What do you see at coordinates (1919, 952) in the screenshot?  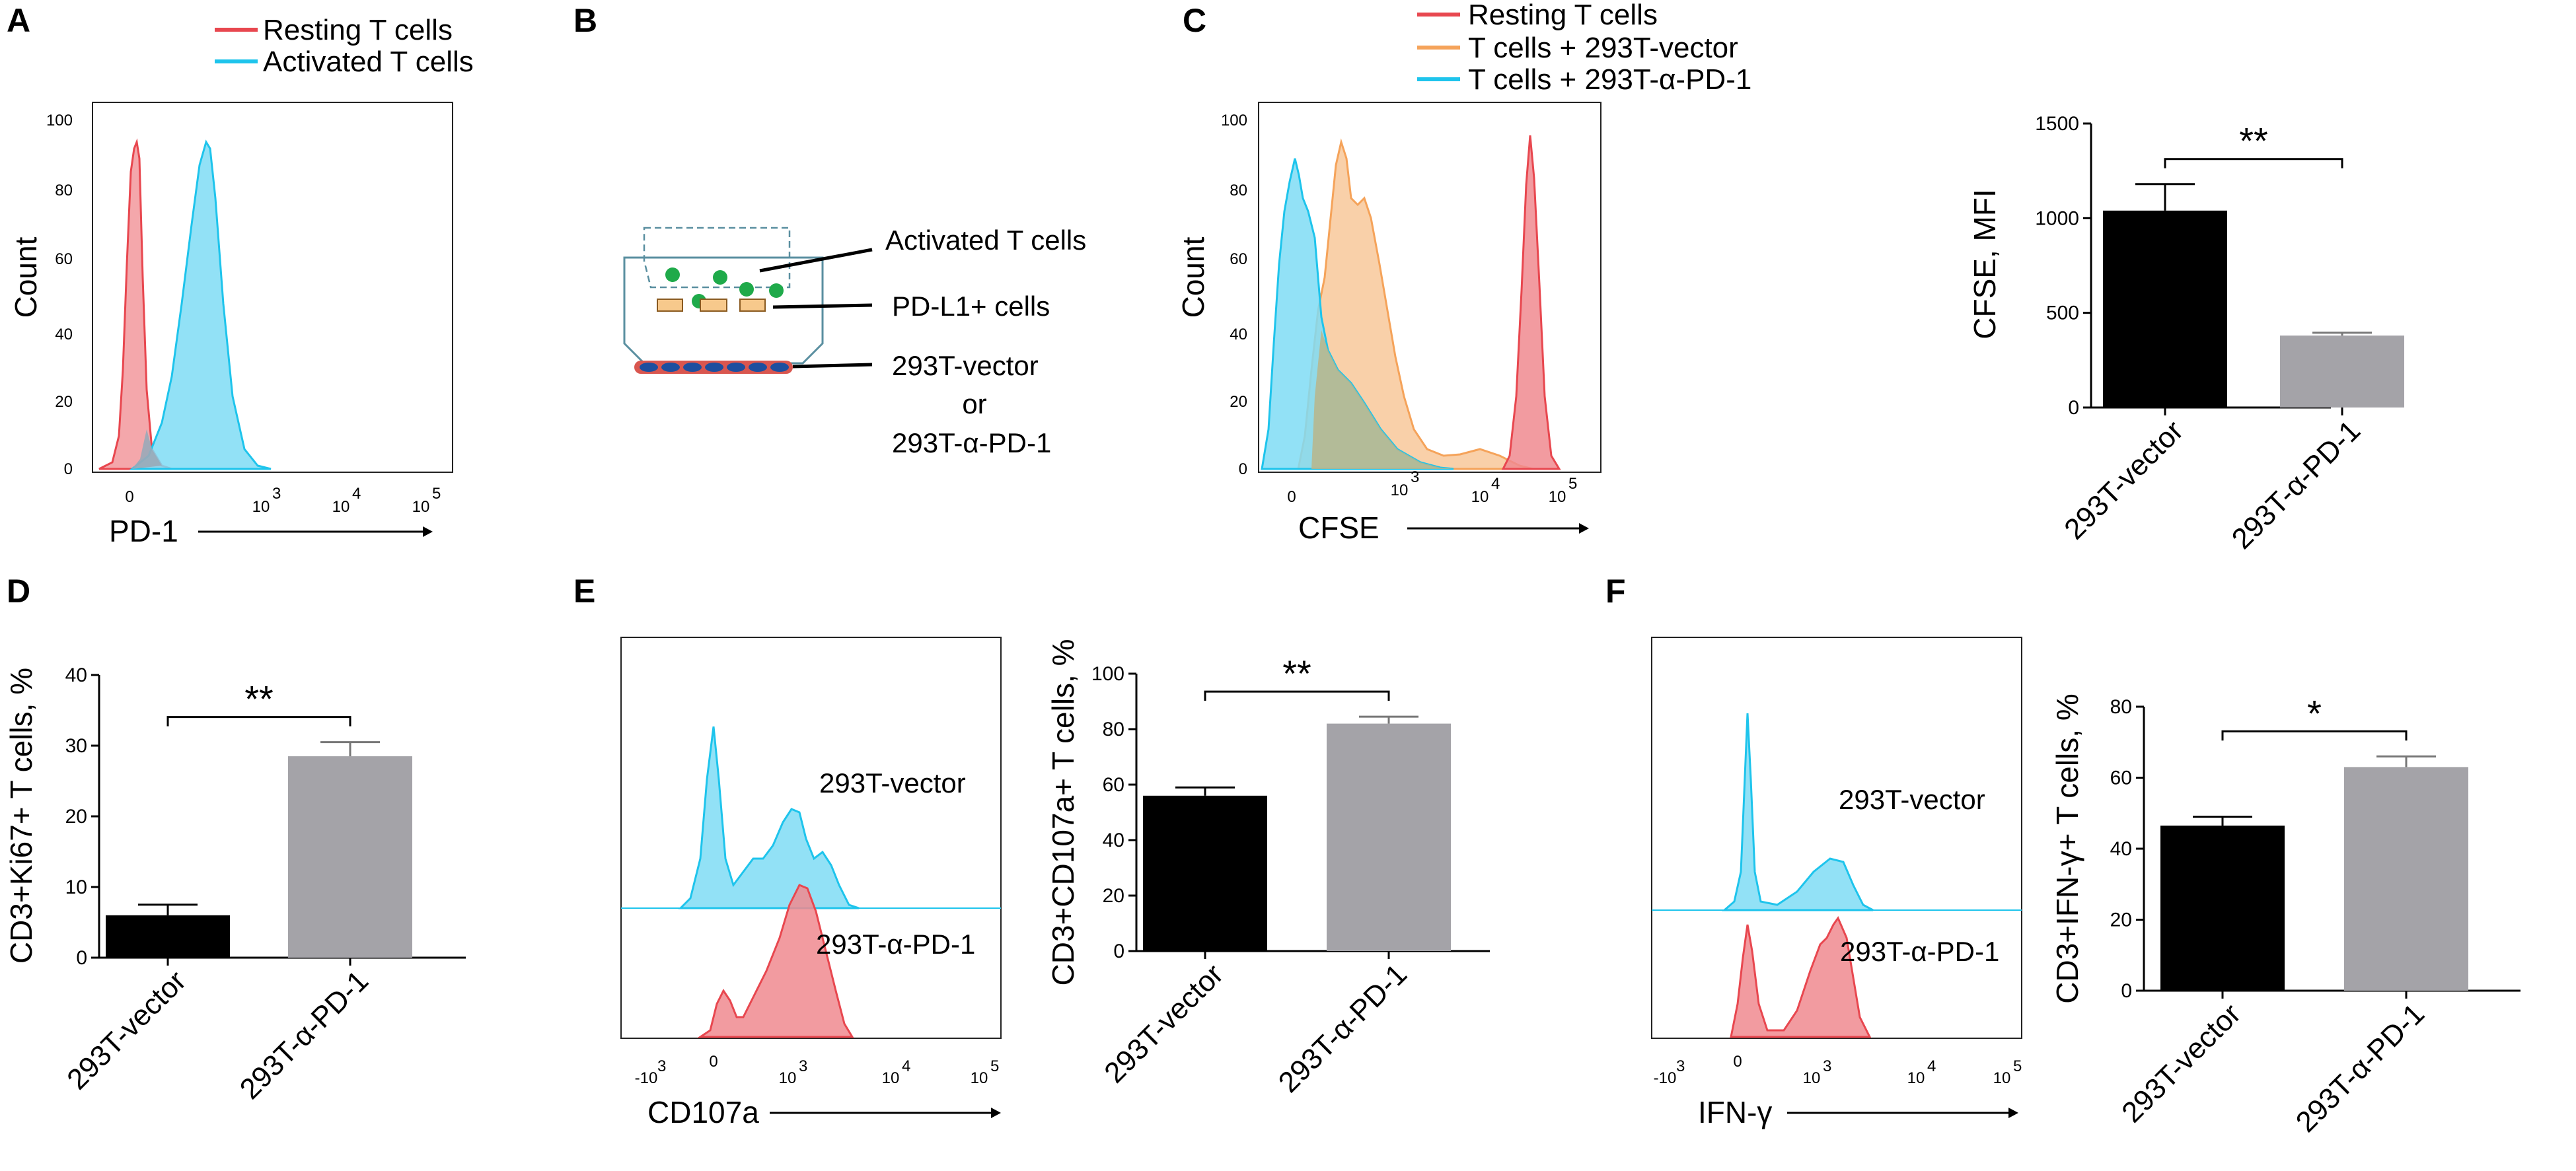 I see `label-293t-apd1: 293T-α-PD-1` at bounding box center [1919, 952].